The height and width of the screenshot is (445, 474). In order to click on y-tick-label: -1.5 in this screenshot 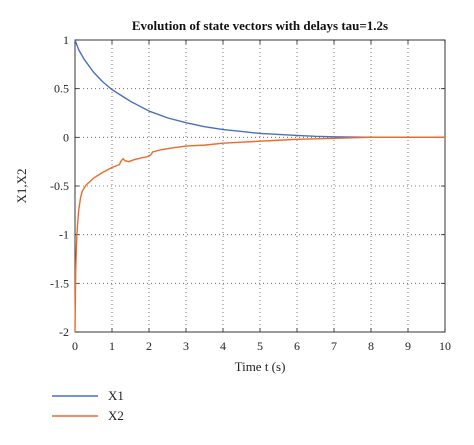, I will do `click(59, 283)`.